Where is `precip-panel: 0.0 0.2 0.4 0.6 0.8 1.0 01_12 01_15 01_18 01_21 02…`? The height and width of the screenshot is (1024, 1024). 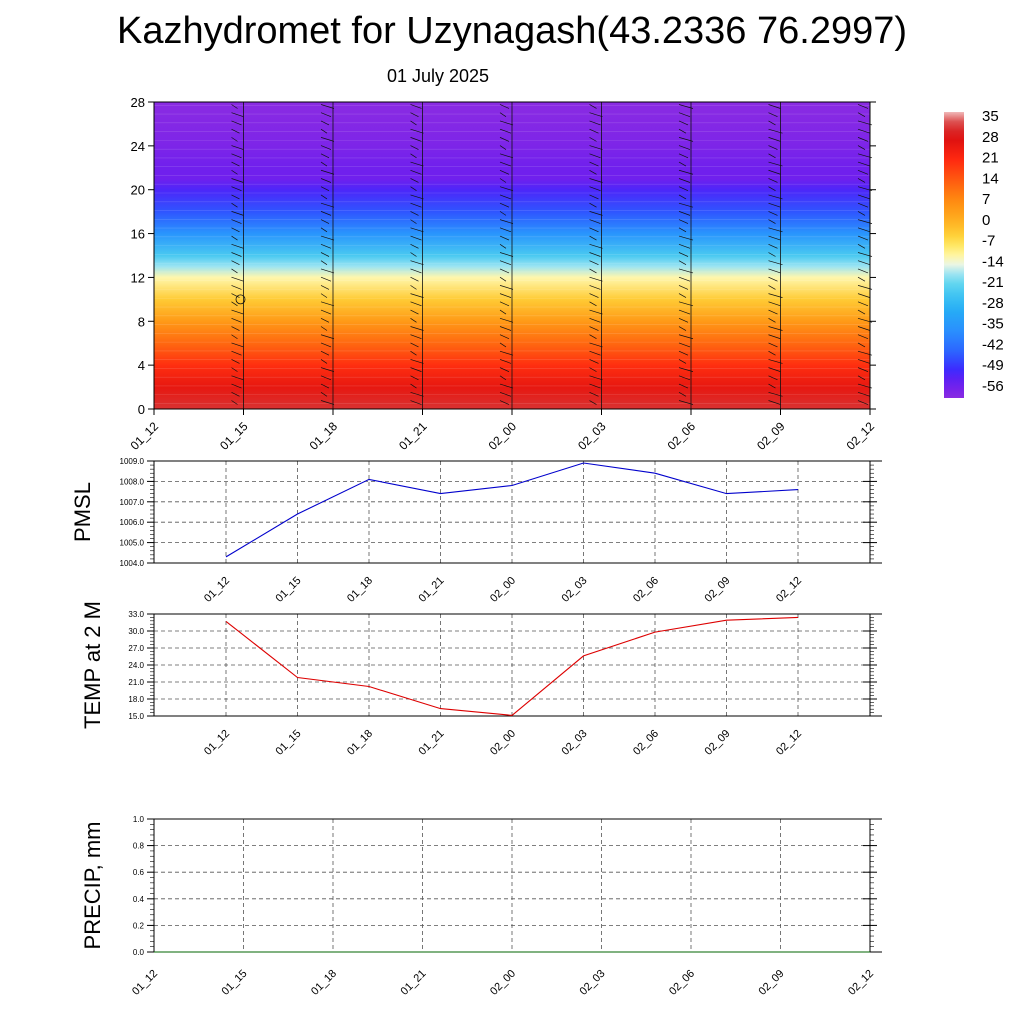 precip-panel: 0.0 0.2 0.4 0.6 0.8 1.0 01_12 01_15 01_18 01_21 02… is located at coordinates (481, 906).